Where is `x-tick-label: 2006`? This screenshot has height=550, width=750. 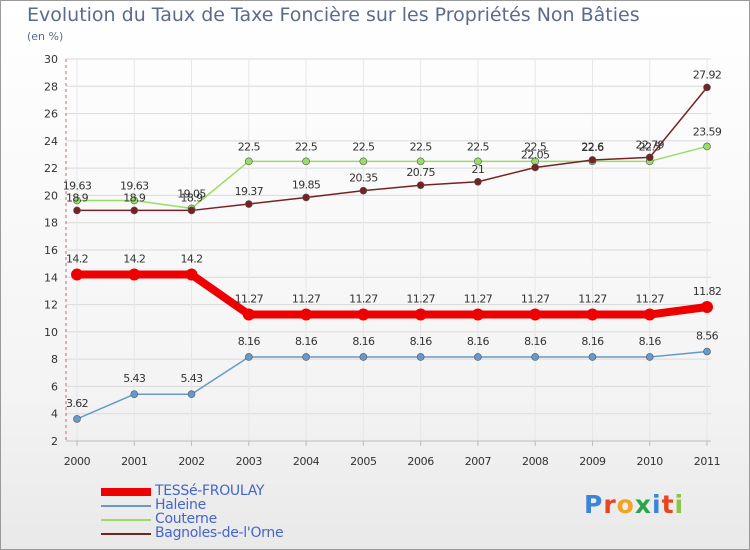
x-tick-label: 2006 is located at coordinates (420, 461).